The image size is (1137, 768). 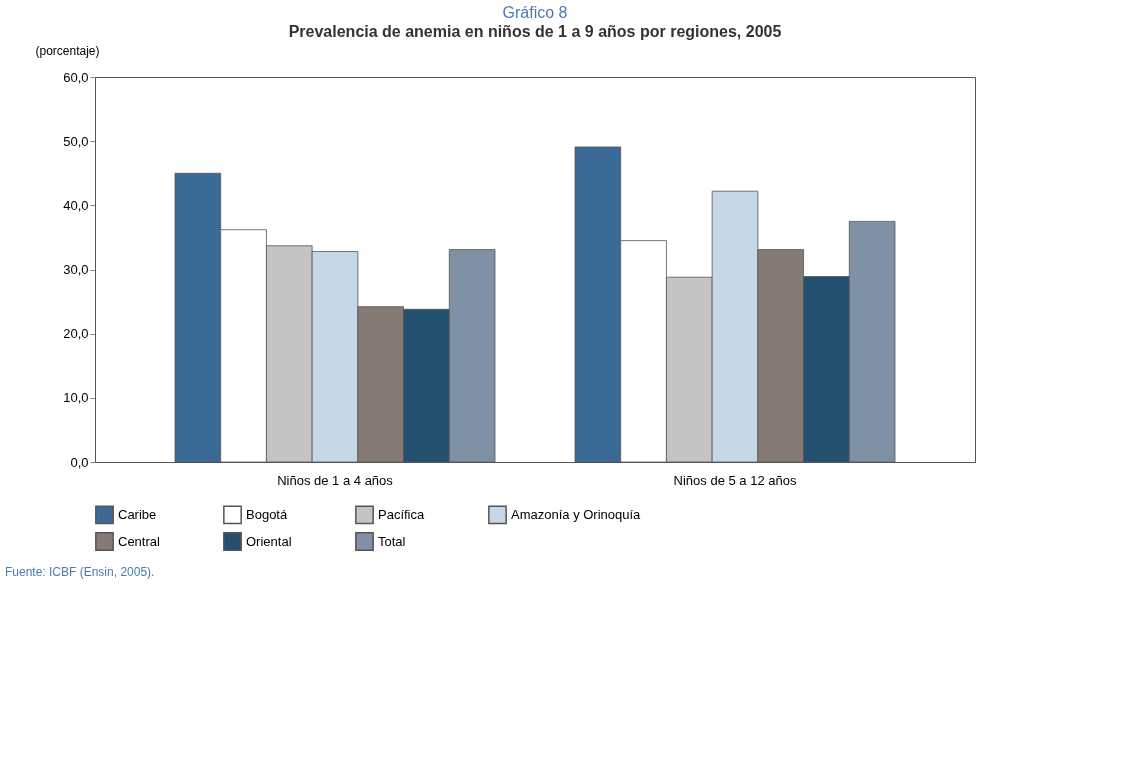 What do you see at coordinates (137, 514) in the screenshot?
I see `legend-label: Caribe` at bounding box center [137, 514].